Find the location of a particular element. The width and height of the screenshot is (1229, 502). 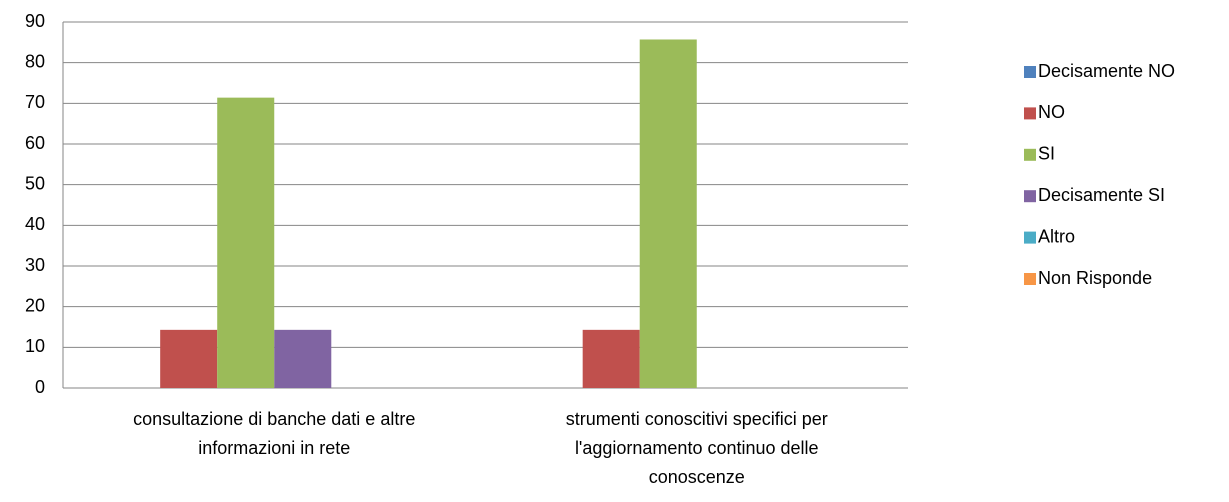

legend-label: Altro is located at coordinates (1056, 236).